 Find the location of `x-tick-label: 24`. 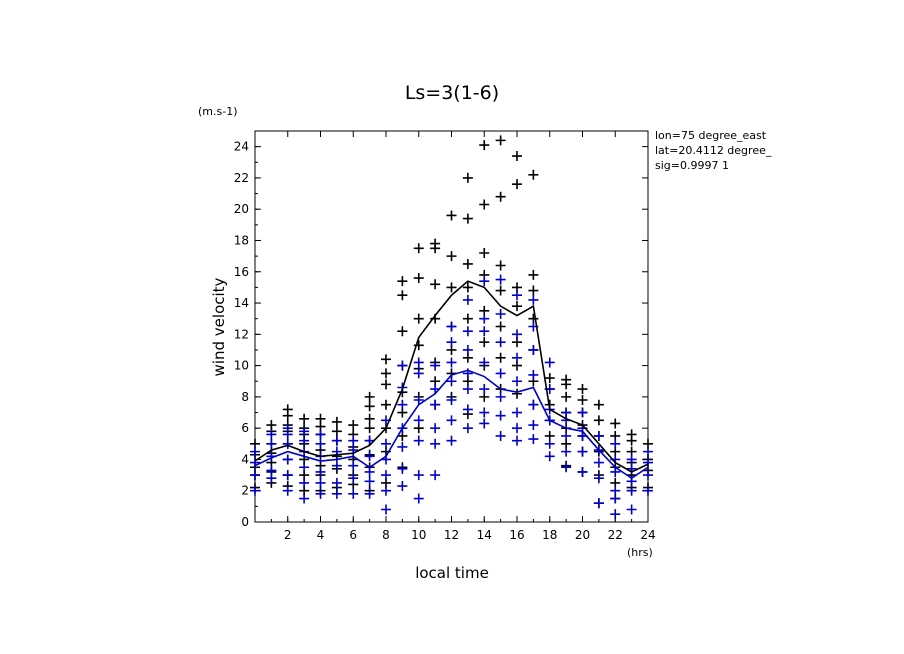

x-tick-label: 24 is located at coordinates (647, 535).